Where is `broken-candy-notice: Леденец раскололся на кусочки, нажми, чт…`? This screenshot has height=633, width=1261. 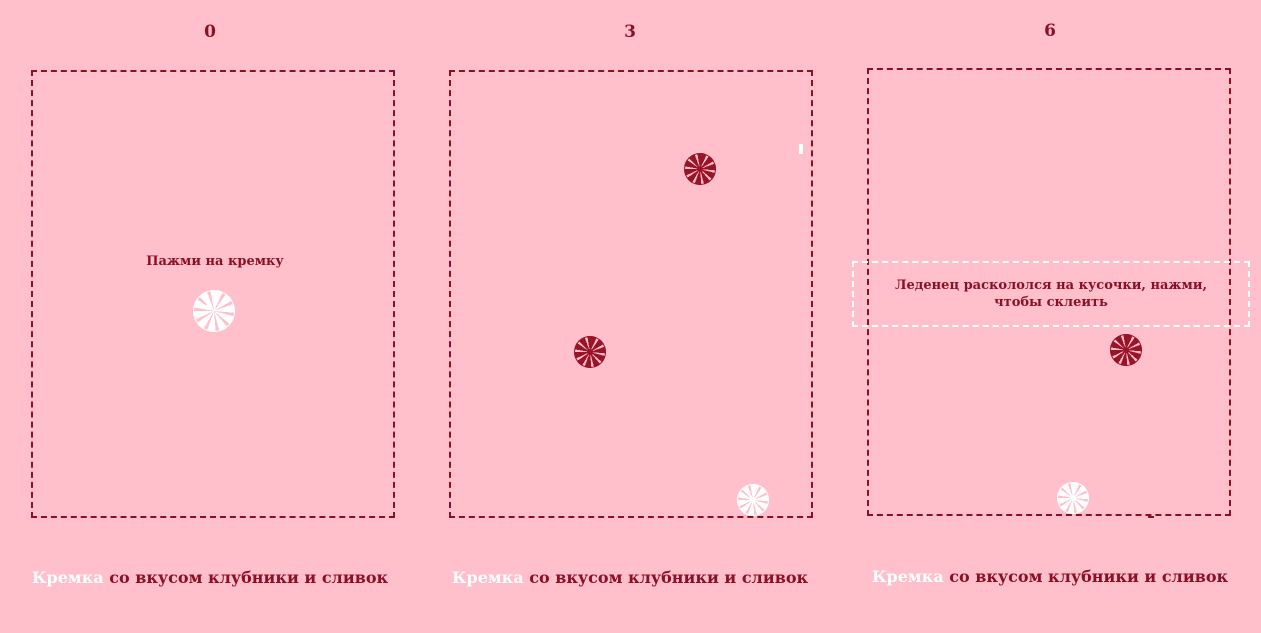
broken-candy-notice: Леденец раскололся на кусочки, нажми, чт… is located at coordinates (1051, 294).